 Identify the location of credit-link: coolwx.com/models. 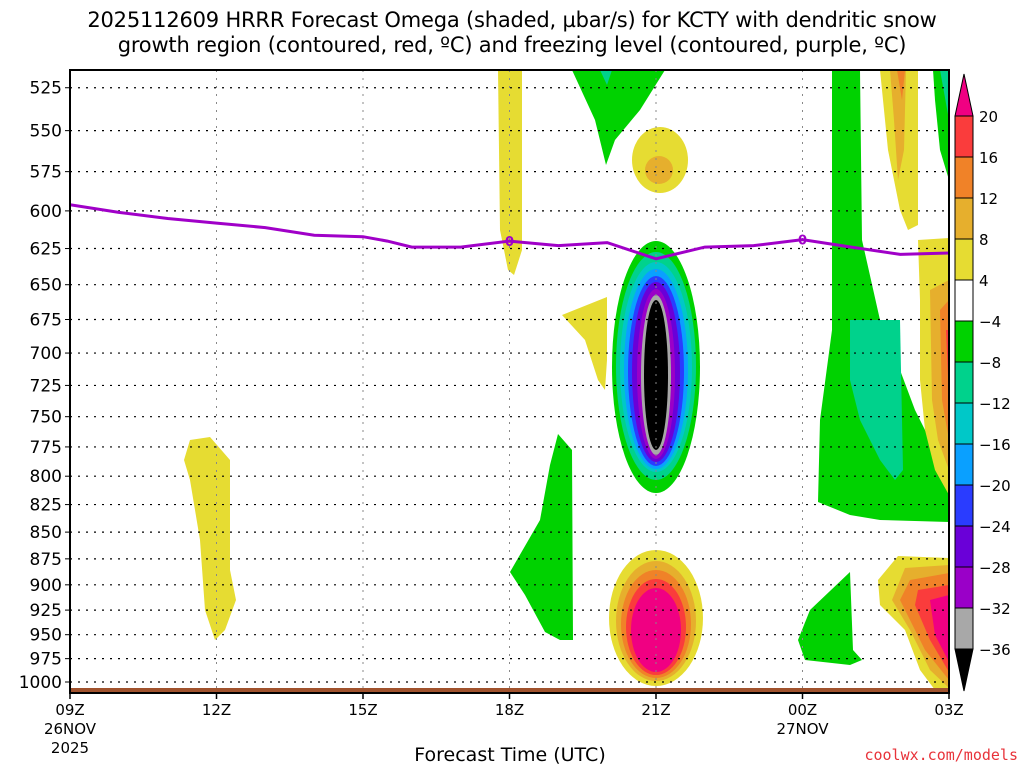
(941, 755).